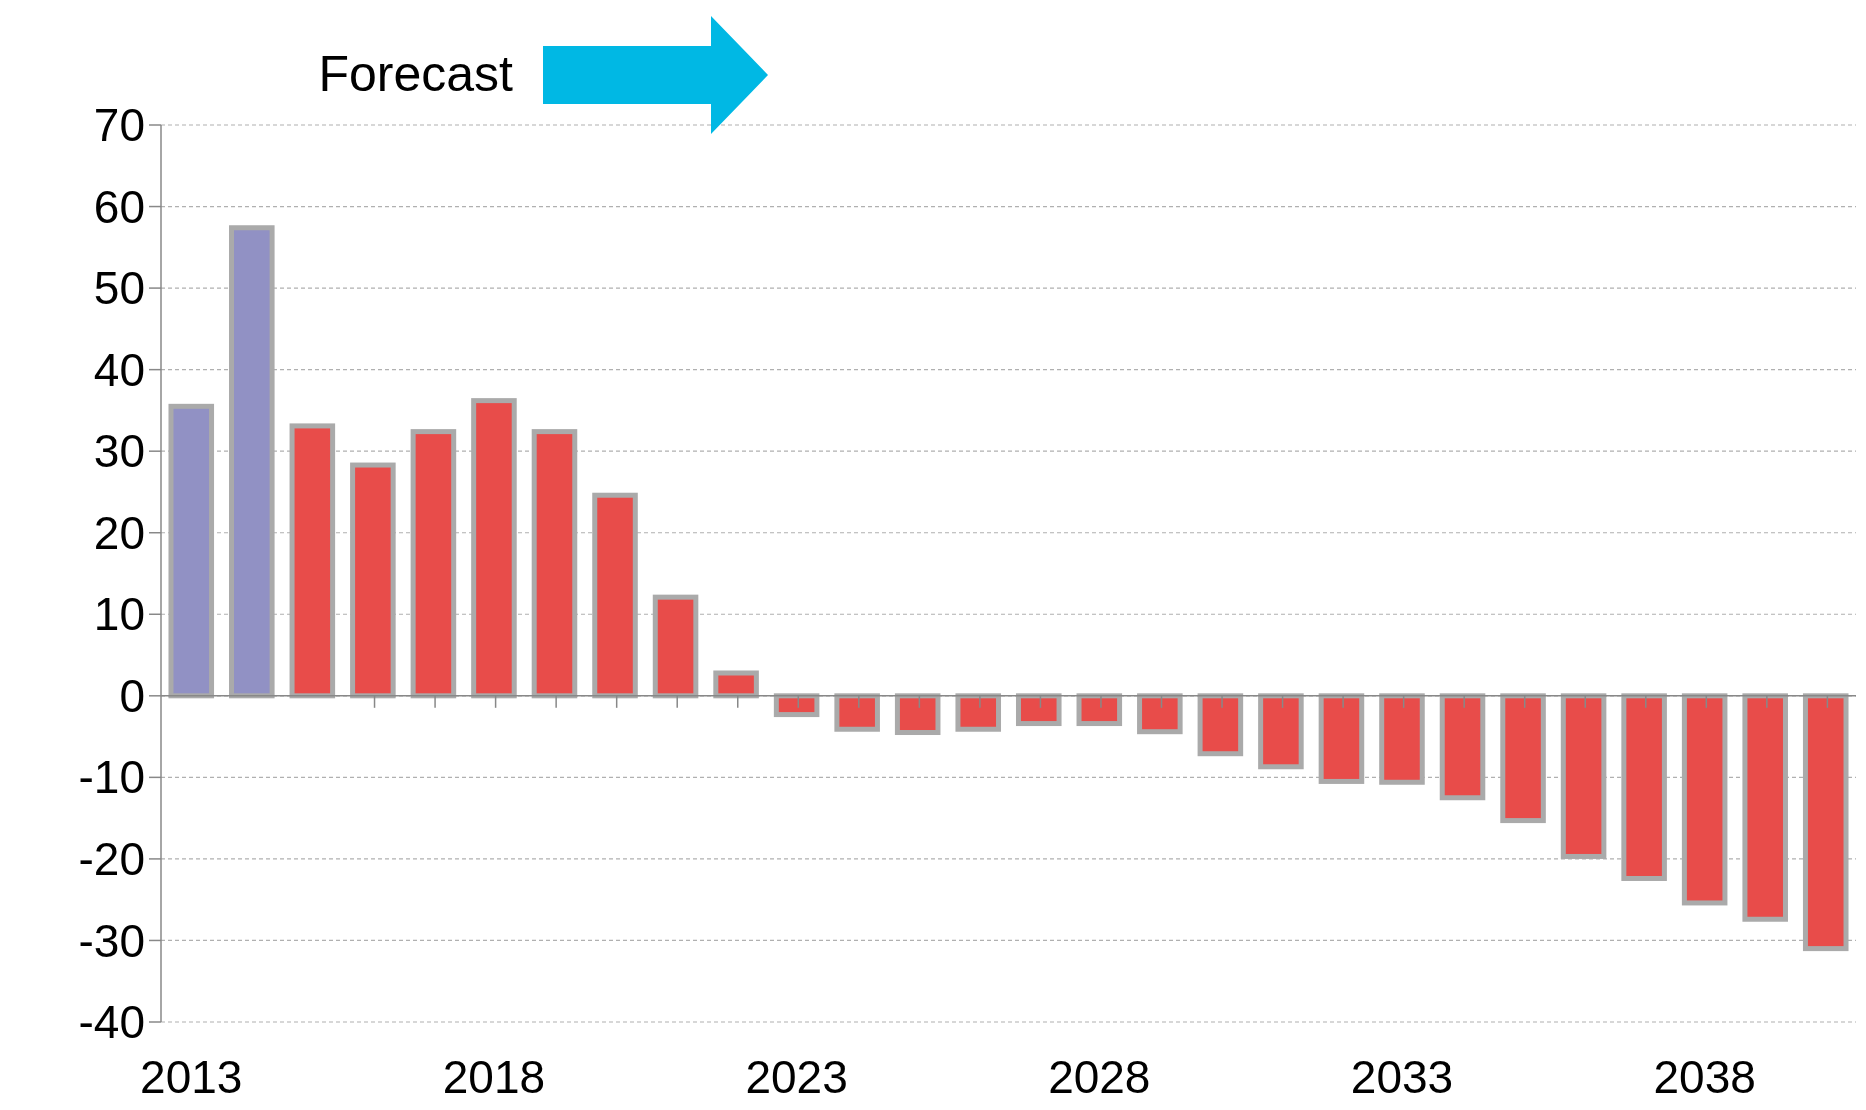 This screenshot has height=1110, width=1866. Describe the element at coordinates (119, 288) in the screenshot. I see `y-tick-label: 50` at that location.